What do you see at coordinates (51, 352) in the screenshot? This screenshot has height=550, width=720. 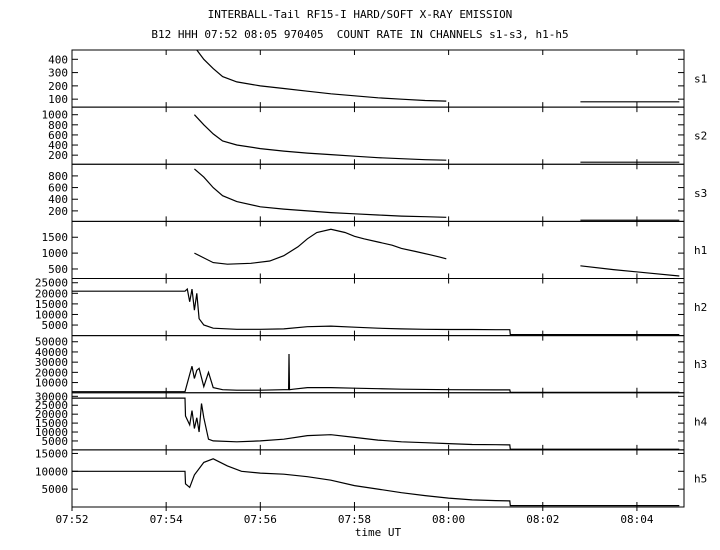 I see `ytick-label-h3-3: 40000` at bounding box center [51, 352].